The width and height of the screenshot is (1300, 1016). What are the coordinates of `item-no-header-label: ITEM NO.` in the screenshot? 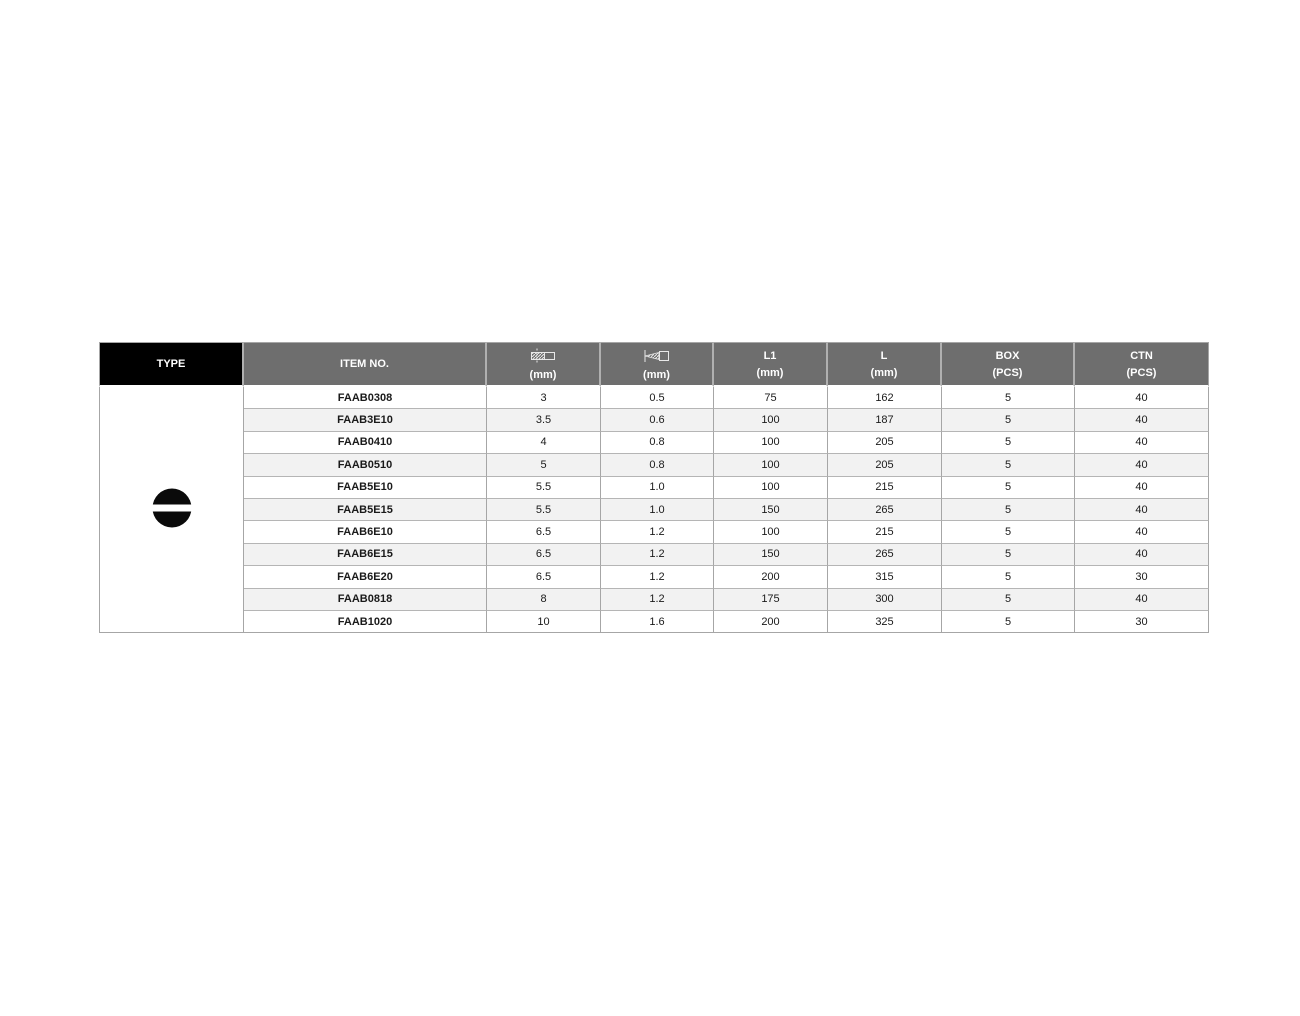 It's located at (364, 364).